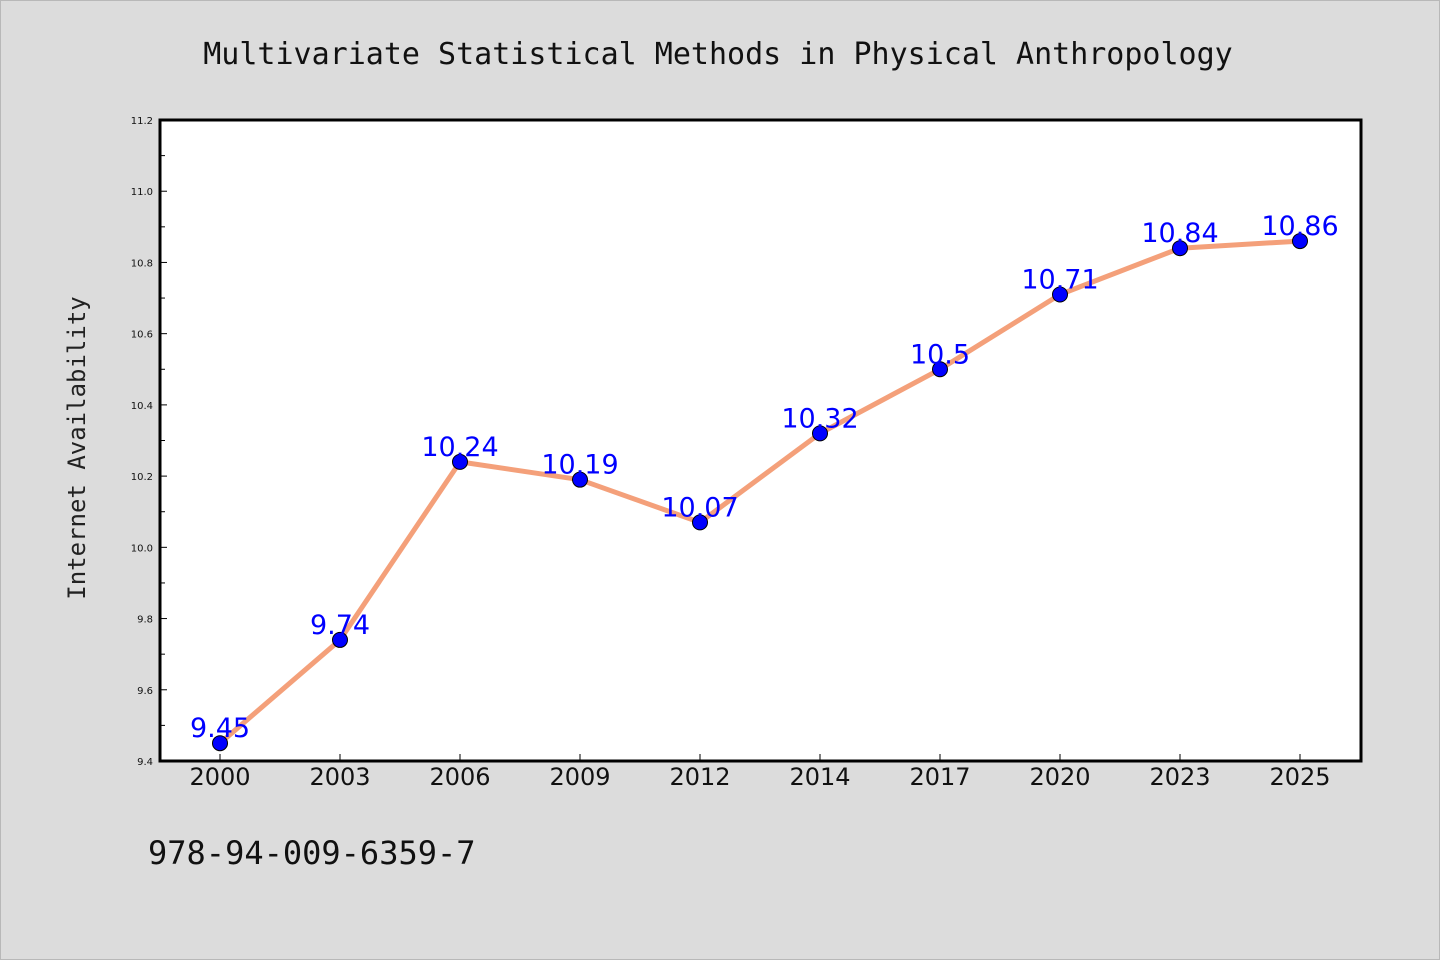 The width and height of the screenshot is (1440, 960). What do you see at coordinates (579, 777) in the screenshot?
I see `x-tick-label: 2009` at bounding box center [579, 777].